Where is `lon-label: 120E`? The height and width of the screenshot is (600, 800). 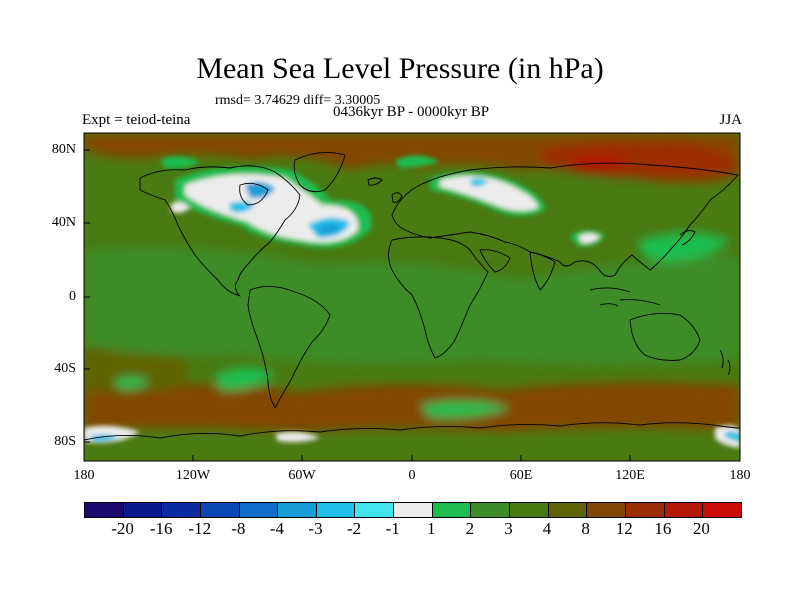
lon-label: 120E is located at coordinates (630, 475).